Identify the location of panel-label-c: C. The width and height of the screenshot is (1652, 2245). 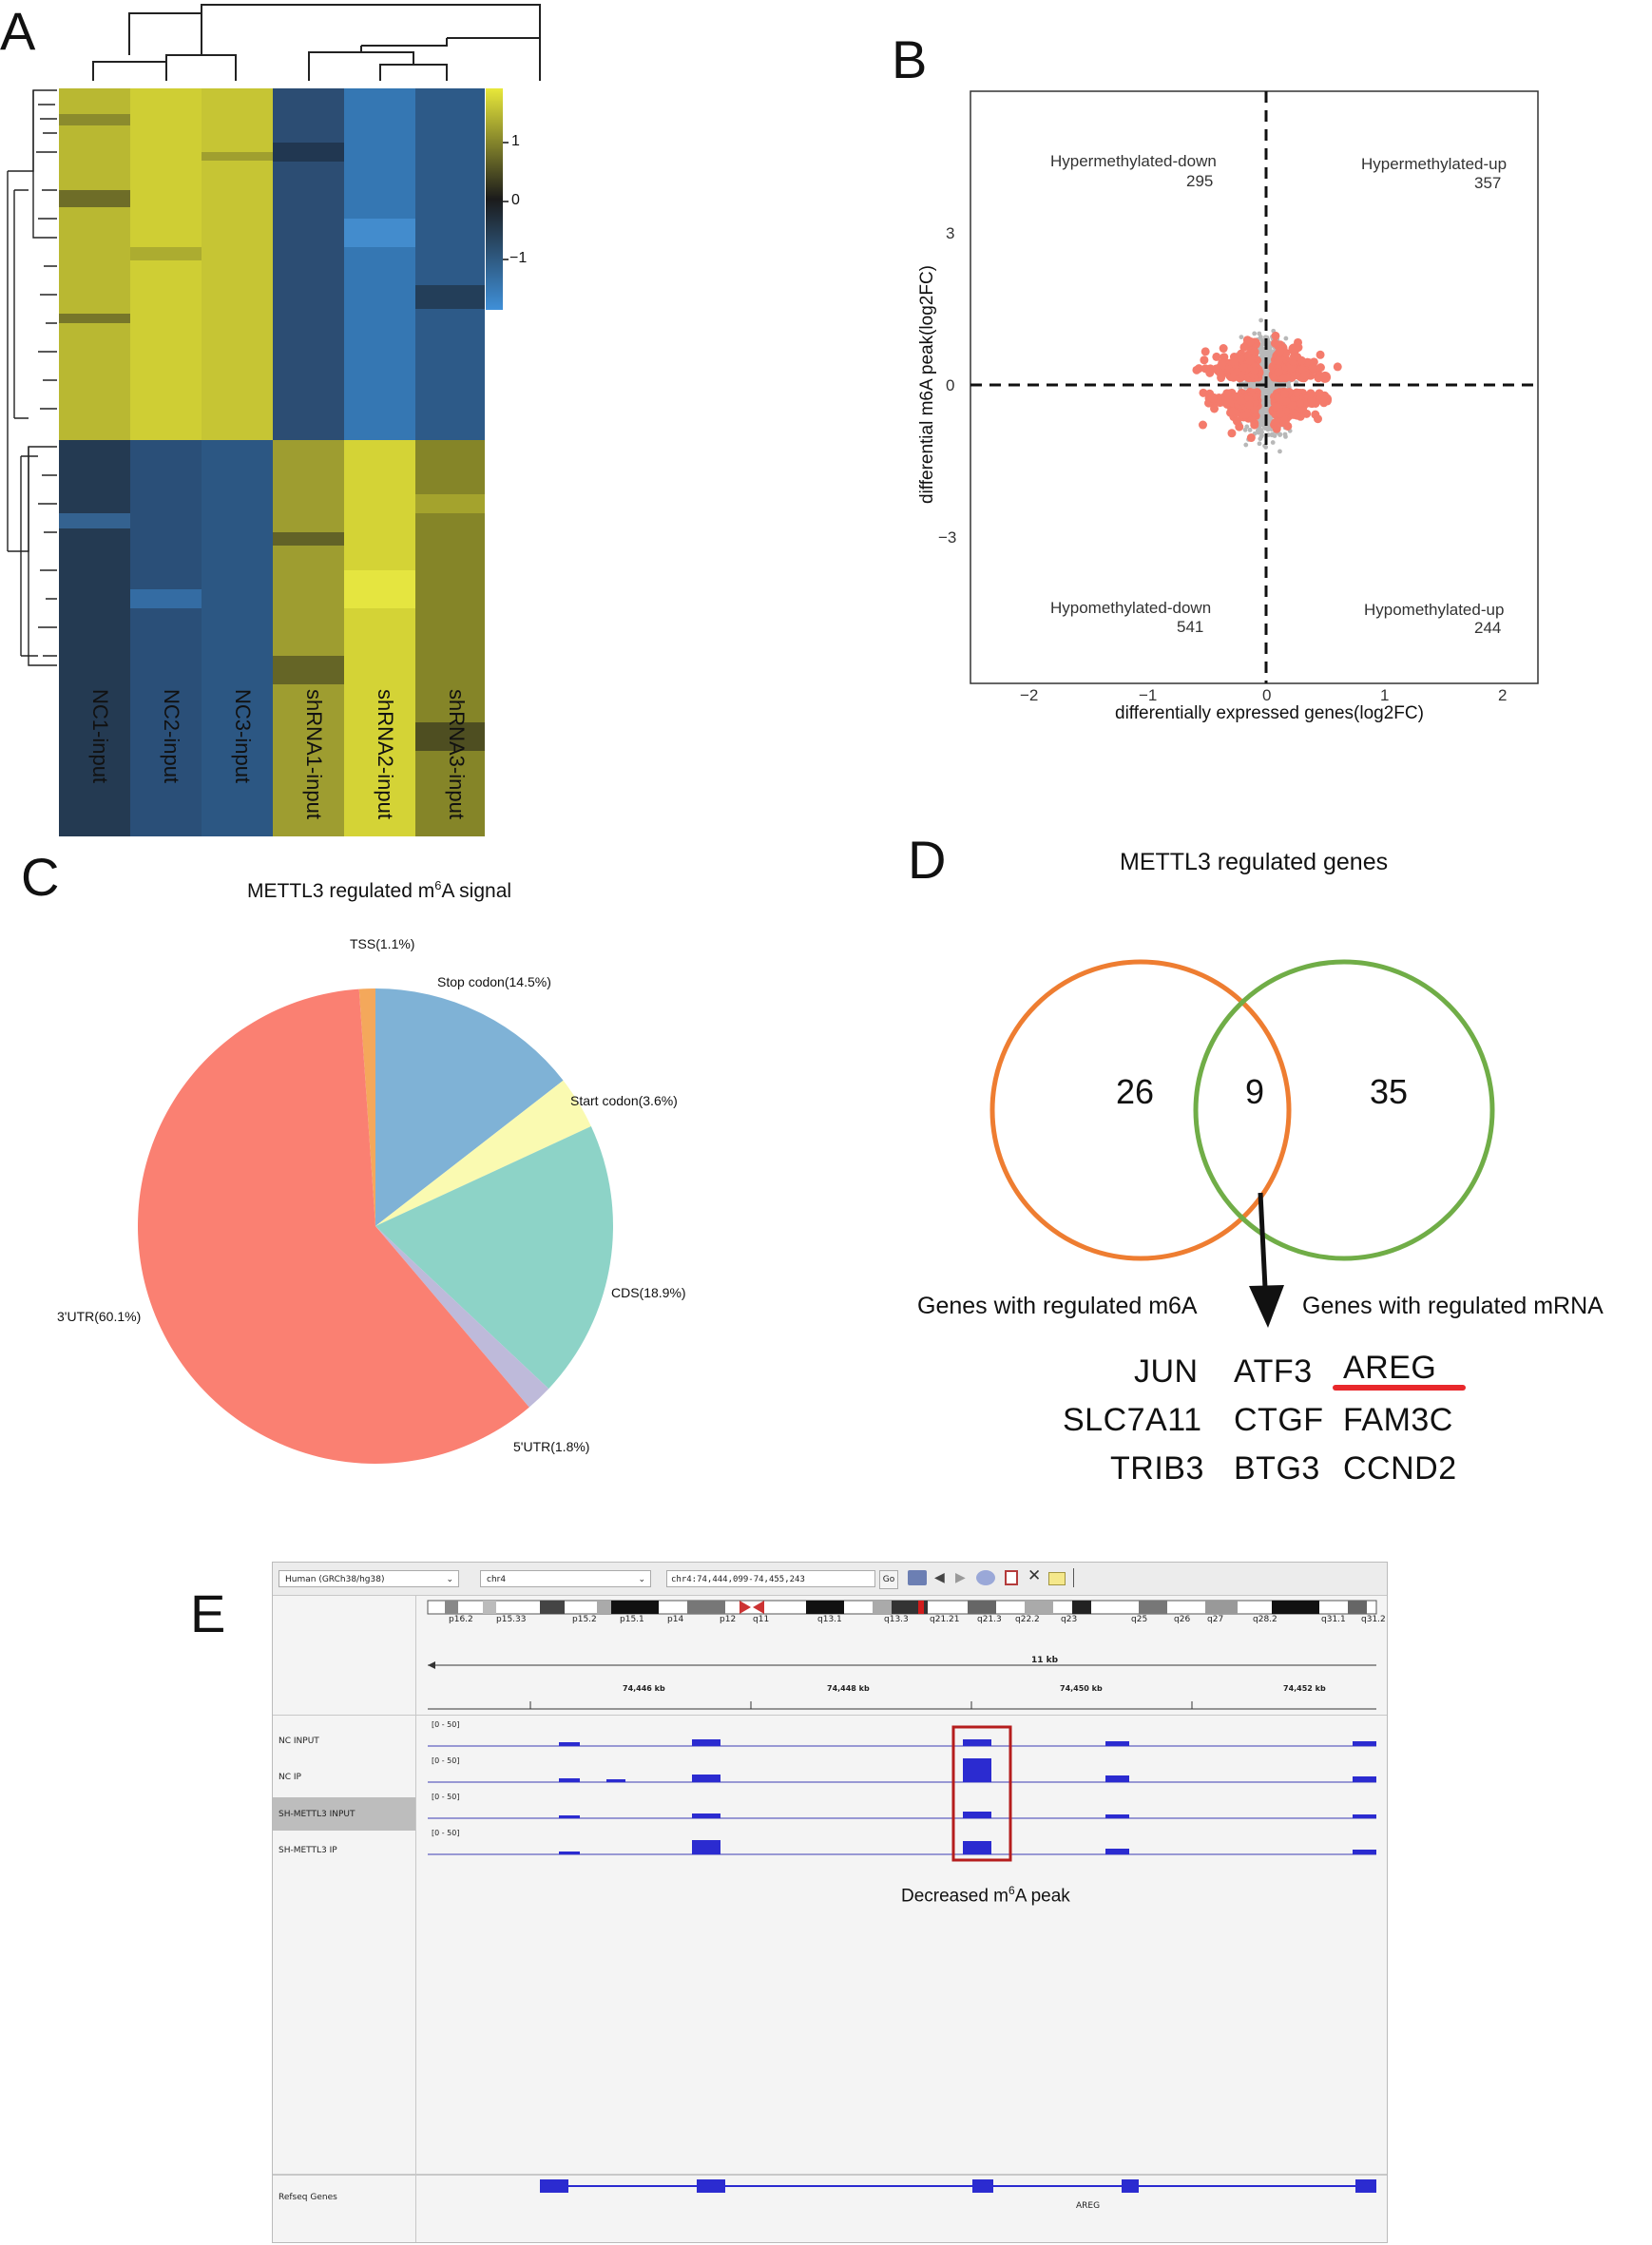
(40, 877).